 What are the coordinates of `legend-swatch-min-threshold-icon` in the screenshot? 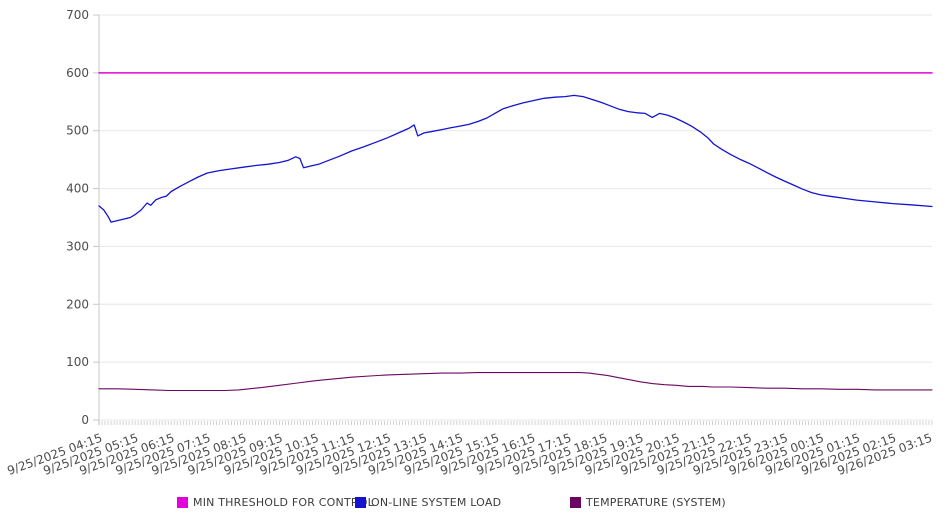 It's located at (182, 502).